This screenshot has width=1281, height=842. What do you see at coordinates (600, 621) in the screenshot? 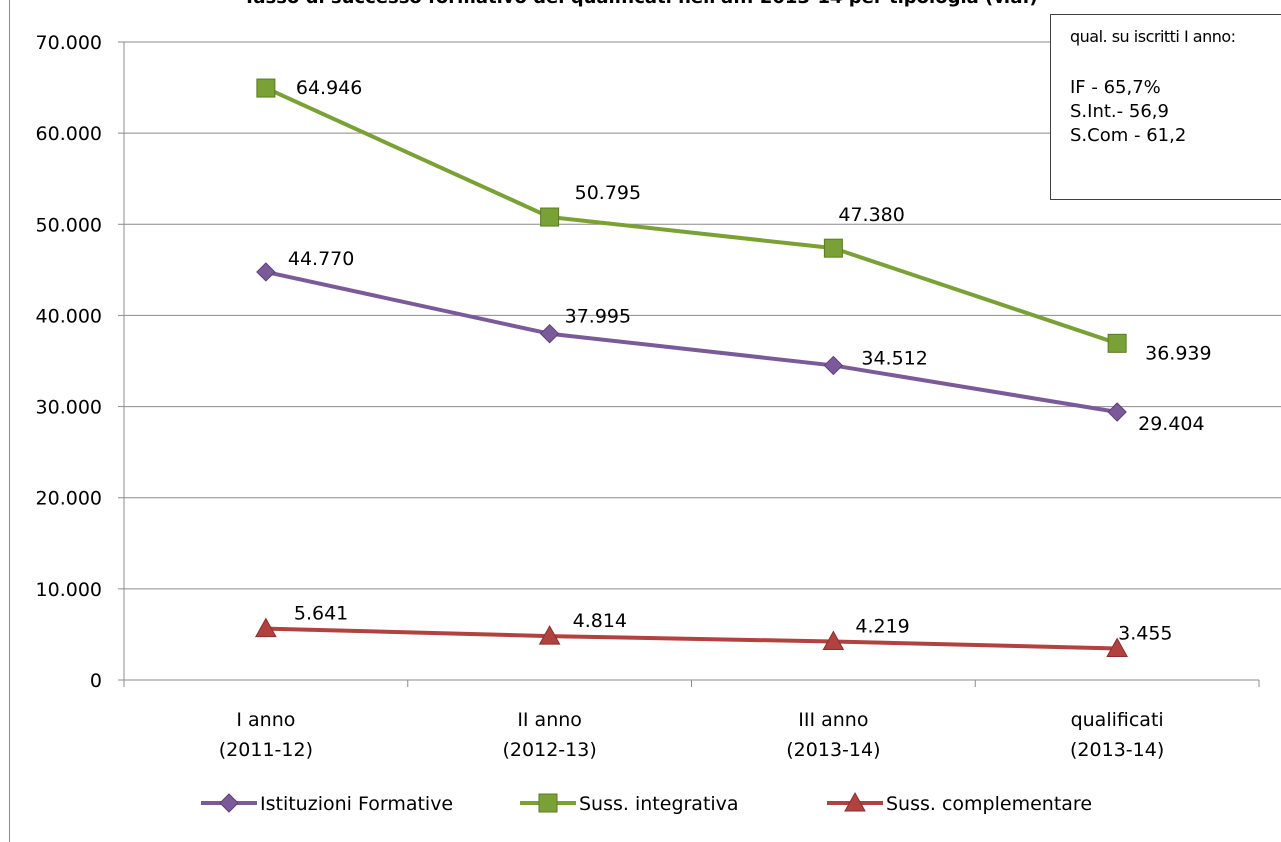
I see `data-label: 4.814` at bounding box center [600, 621].